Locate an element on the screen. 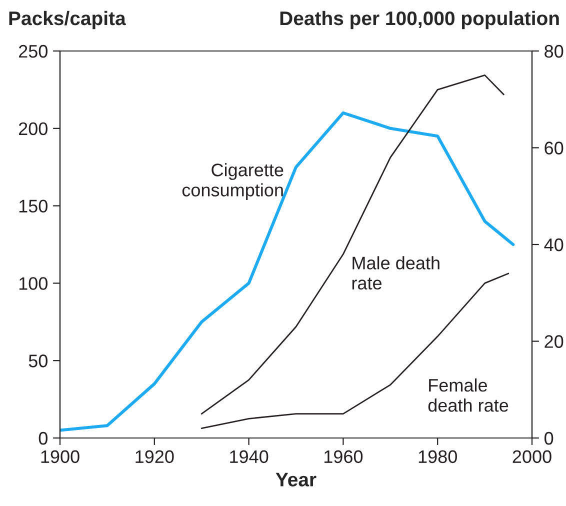 The width and height of the screenshot is (566, 506). series-label: Cigarette consumption is located at coordinates (233, 181).